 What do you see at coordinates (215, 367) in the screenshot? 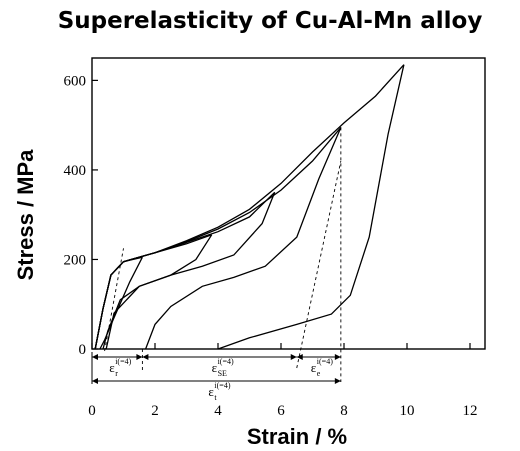
I see `eps-se-label: ε` at bounding box center [215, 367].